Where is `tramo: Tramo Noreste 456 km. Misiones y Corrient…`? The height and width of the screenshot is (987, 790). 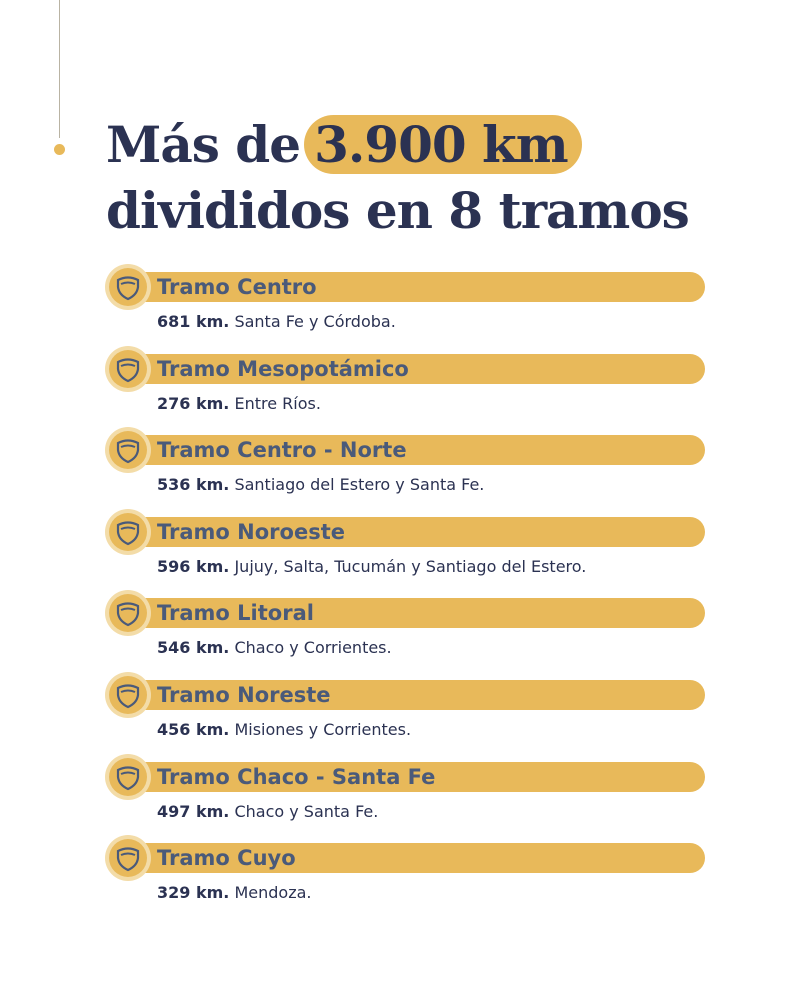
tramo: Tramo Noreste 456 km. Misiones y Corrient… is located at coordinates (405, 716).